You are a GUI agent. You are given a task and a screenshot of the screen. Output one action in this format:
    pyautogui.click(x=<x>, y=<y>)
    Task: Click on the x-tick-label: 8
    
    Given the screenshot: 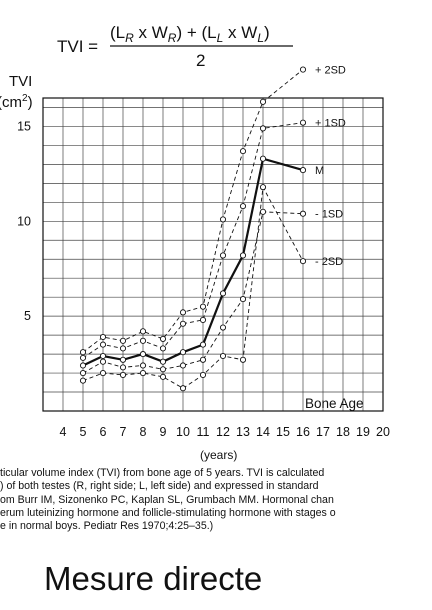 What is the action you would take?
    pyautogui.click(x=143, y=432)
    